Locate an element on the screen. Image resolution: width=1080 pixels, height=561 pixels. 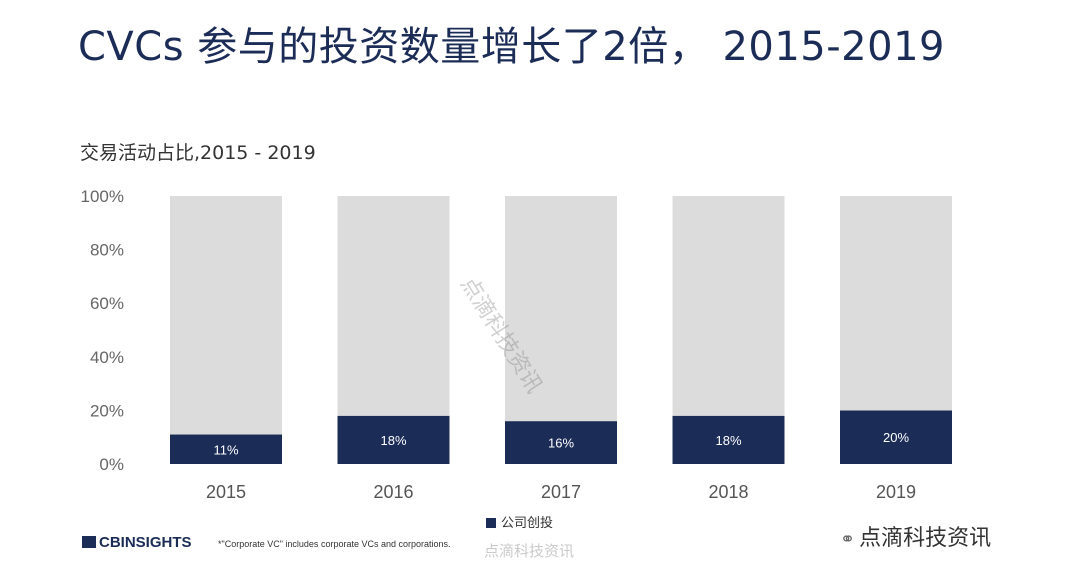
data-label: 11% is located at coordinates (225, 449).